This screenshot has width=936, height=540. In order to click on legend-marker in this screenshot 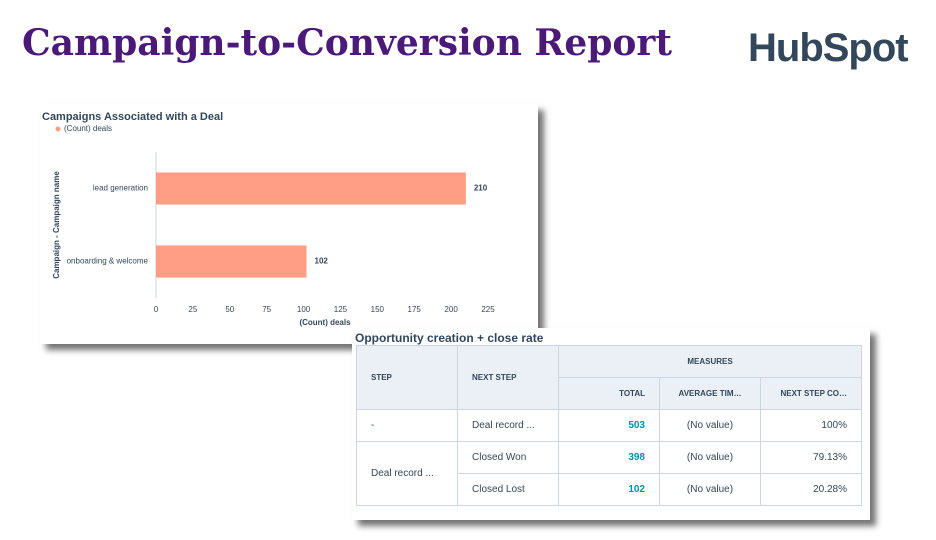, I will do `click(58, 129)`.